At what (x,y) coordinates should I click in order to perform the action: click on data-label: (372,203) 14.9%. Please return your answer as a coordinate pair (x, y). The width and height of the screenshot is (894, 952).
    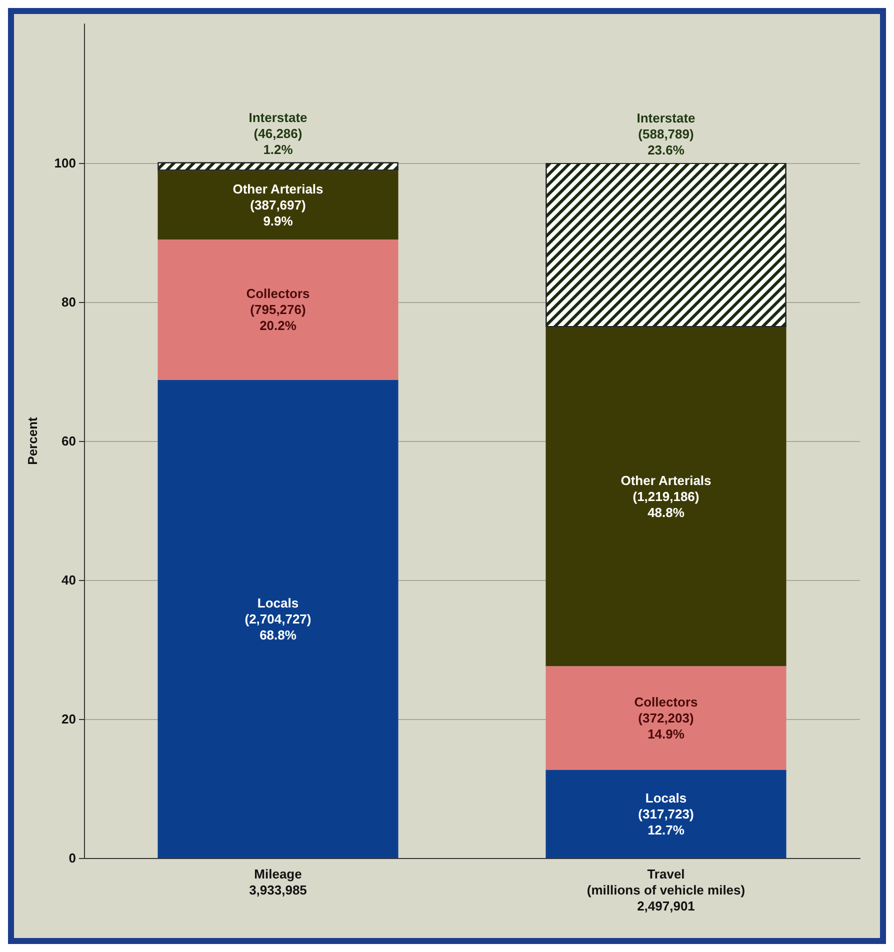
    Looking at the image, I should click on (666, 726).